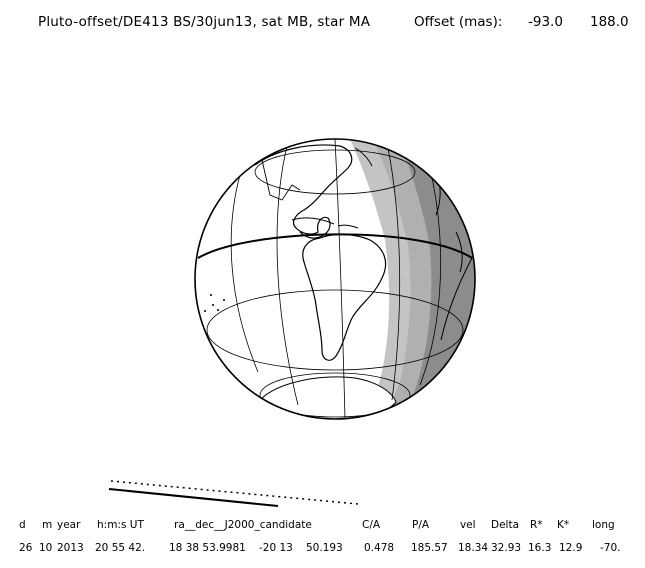 Image resolution: width=645 pixels, height=568 pixels. Describe the element at coordinates (276, 548) in the screenshot. I see `val-dec-deg: -20 13` at that location.